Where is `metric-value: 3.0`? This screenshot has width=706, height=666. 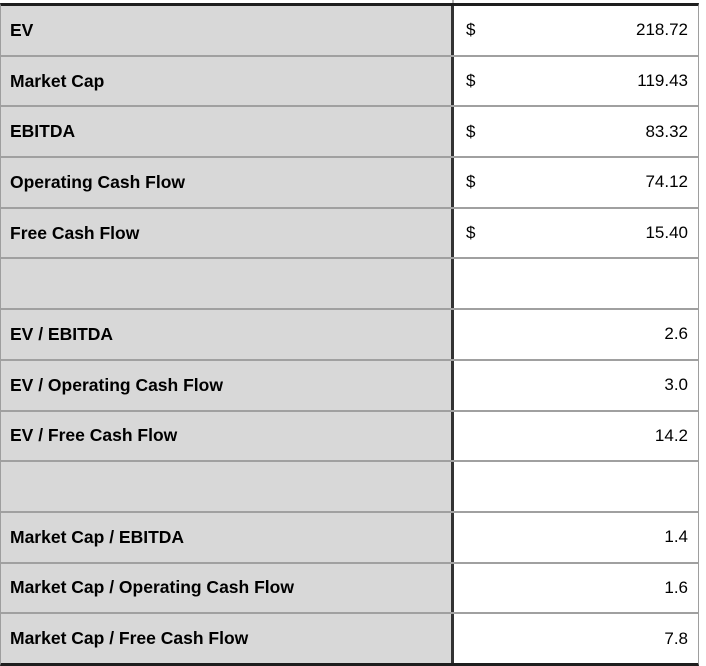 metric-value: 3.0 is located at coordinates (676, 385).